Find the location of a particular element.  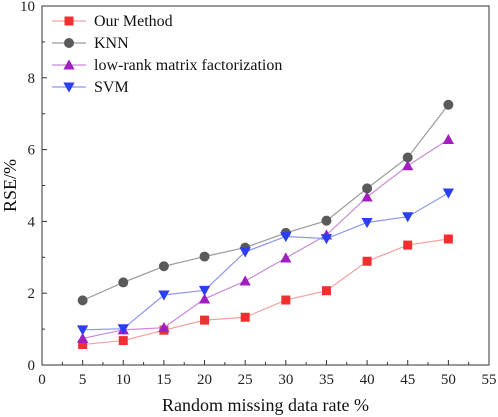

x-tick-label: 50 is located at coordinates (448, 380).